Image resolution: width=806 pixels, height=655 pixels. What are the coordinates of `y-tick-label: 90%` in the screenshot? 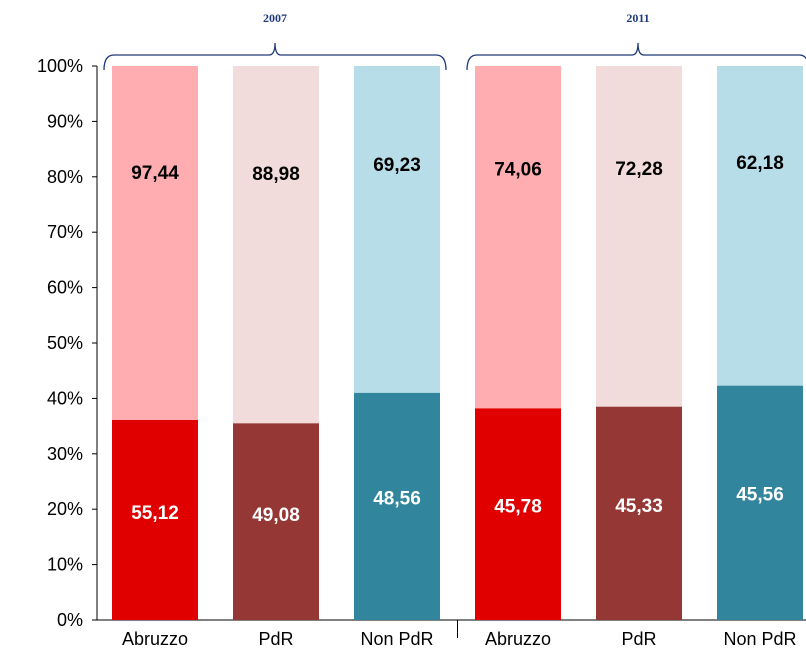 It's located at (65, 121).